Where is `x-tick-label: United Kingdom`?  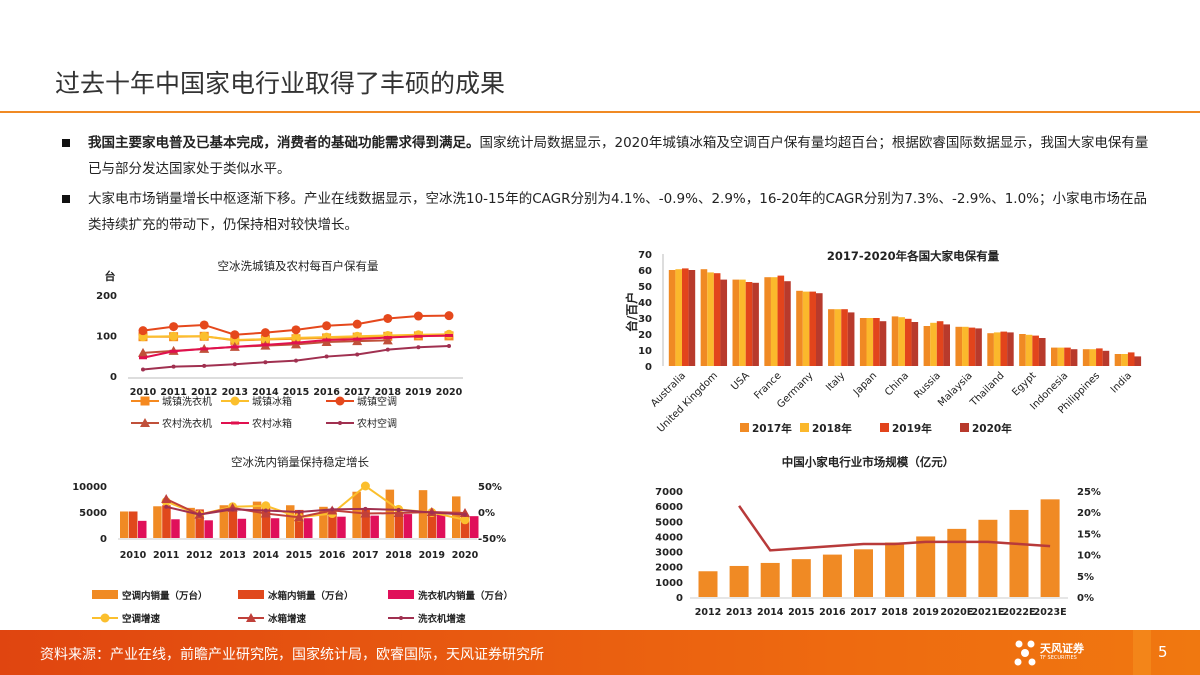 x-tick-label: United Kingdom is located at coordinates (687, 402).